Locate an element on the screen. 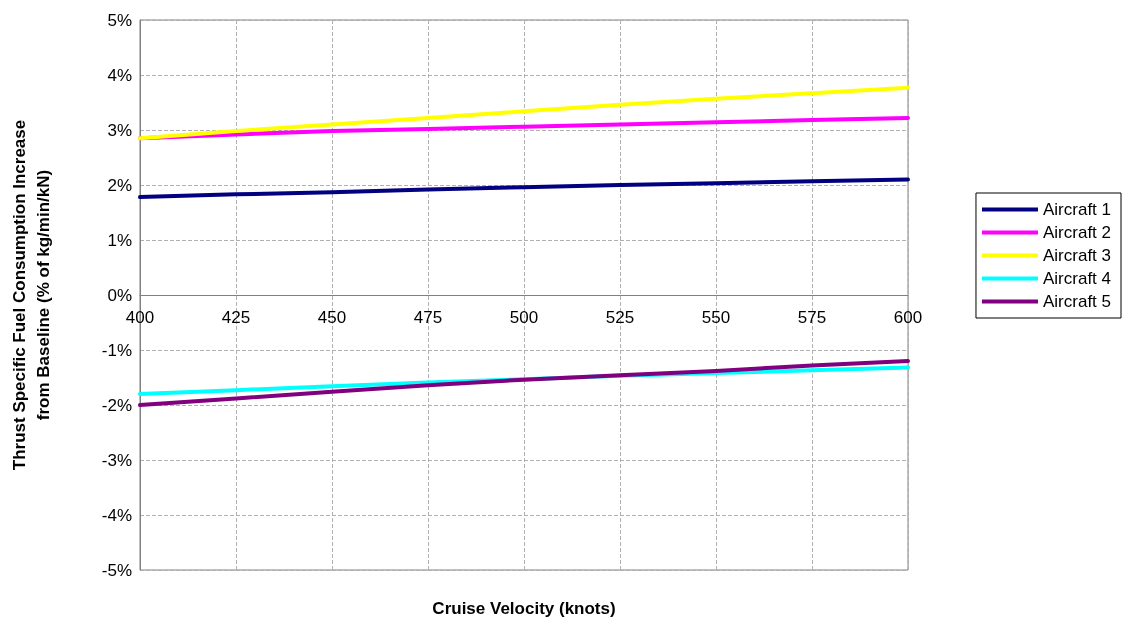 The height and width of the screenshot is (623, 1123). y-tick-label: -5% is located at coordinates (116, 570).